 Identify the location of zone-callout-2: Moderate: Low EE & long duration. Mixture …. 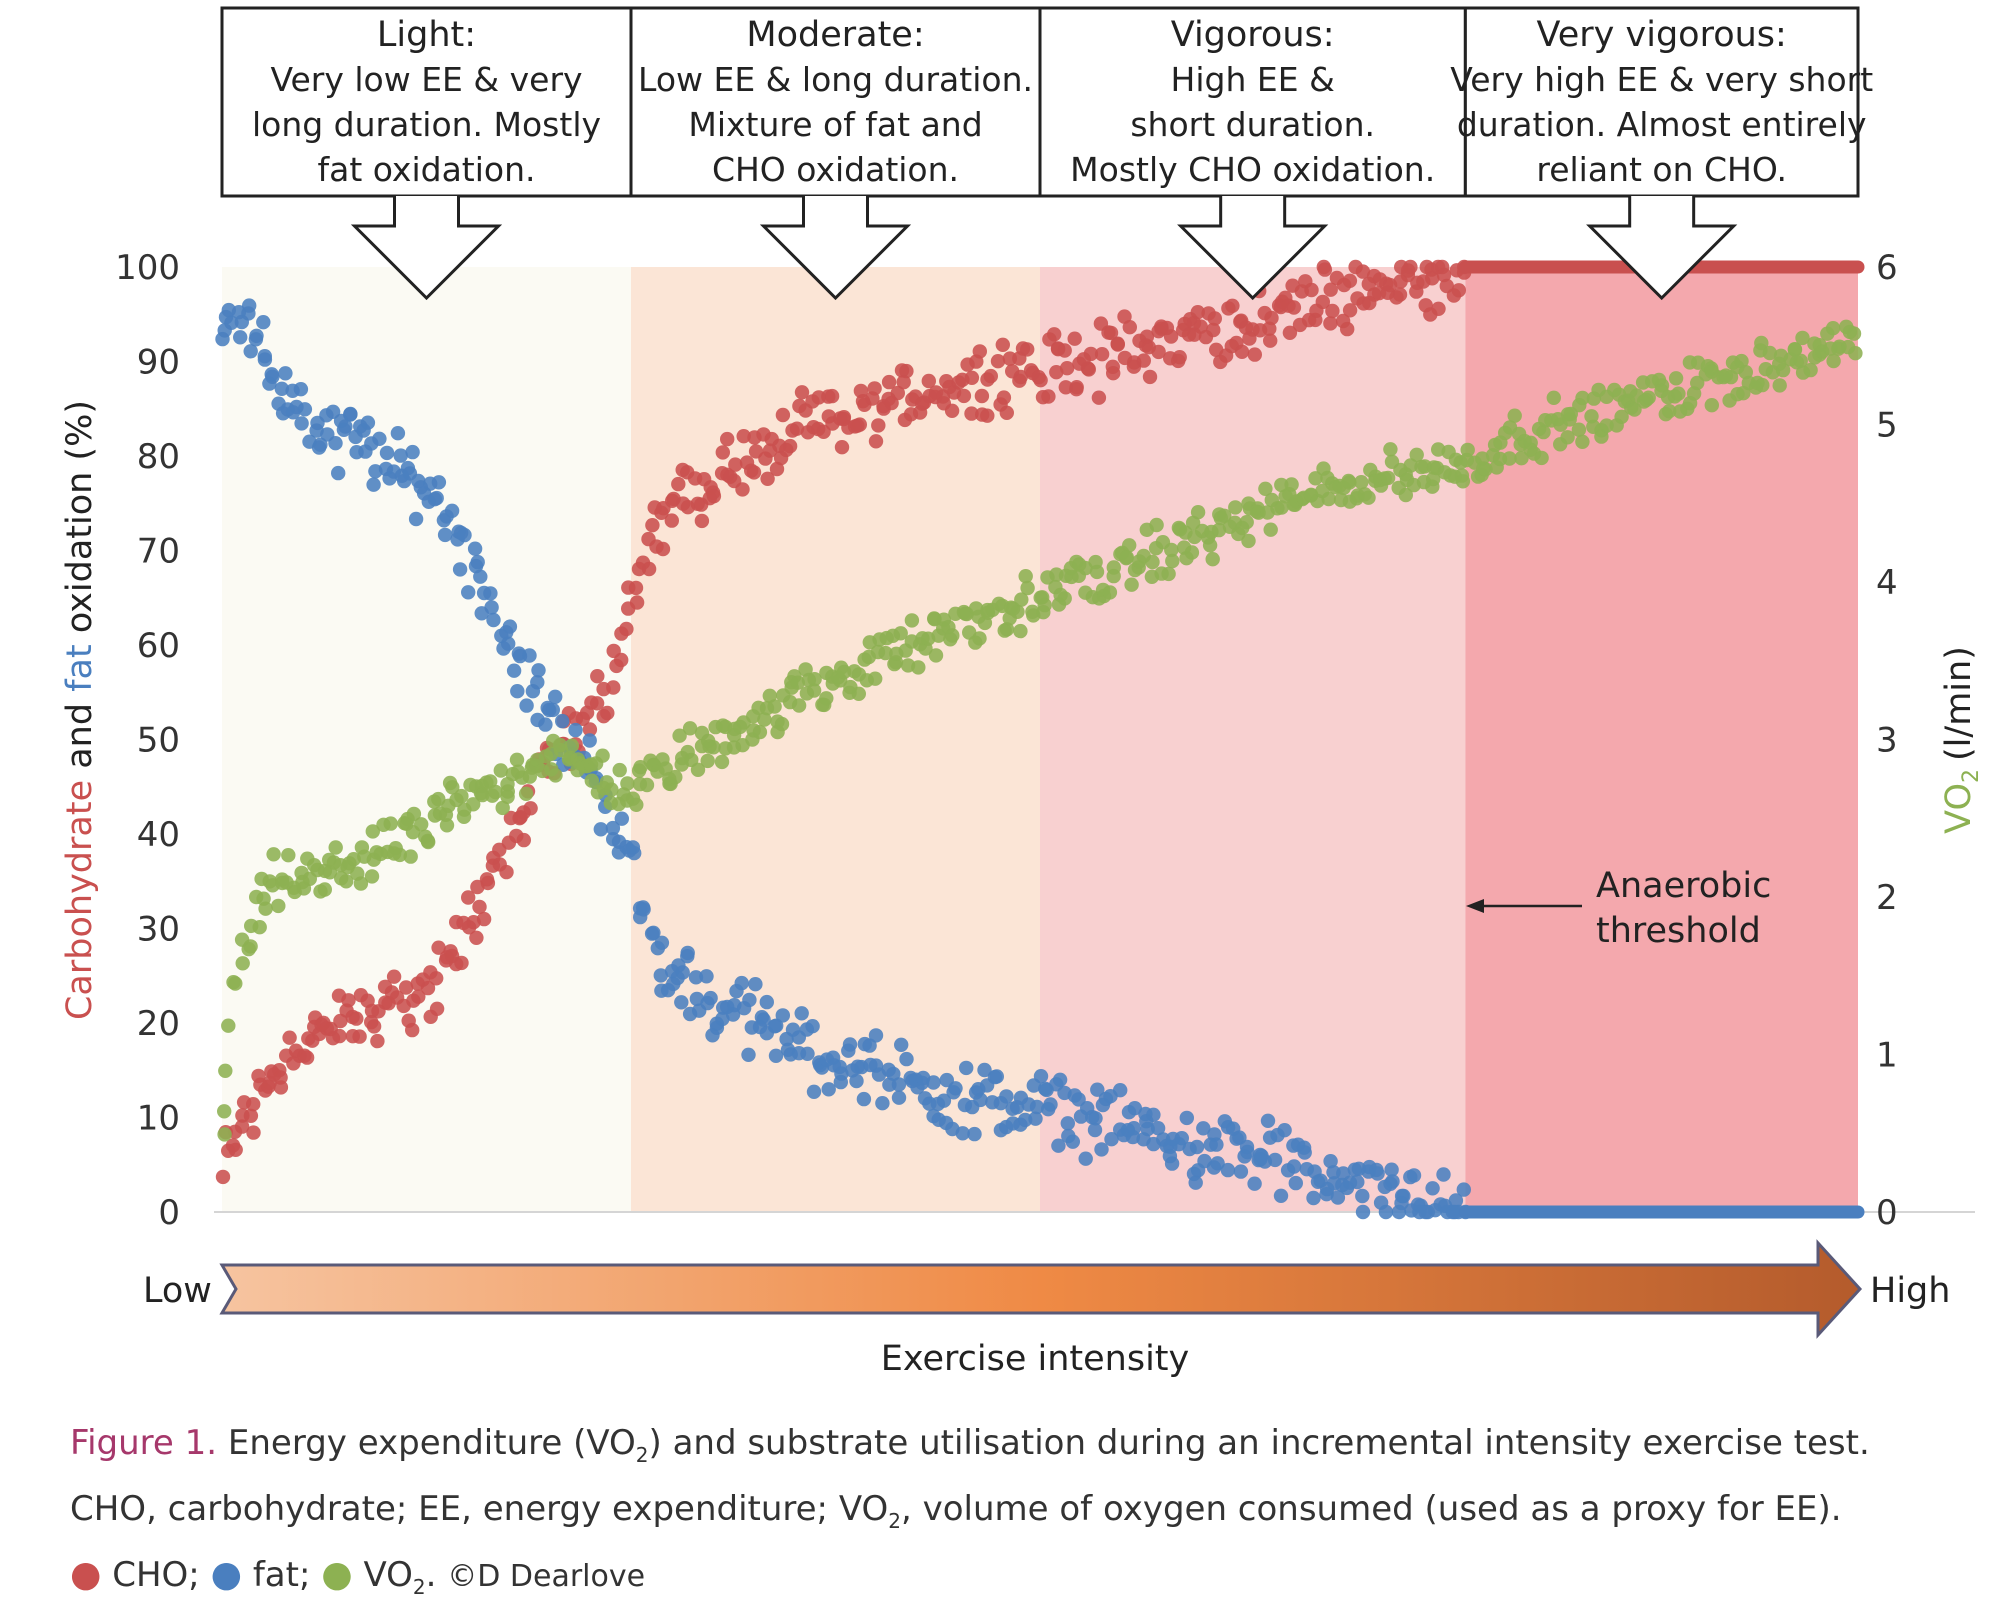
(835, 153).